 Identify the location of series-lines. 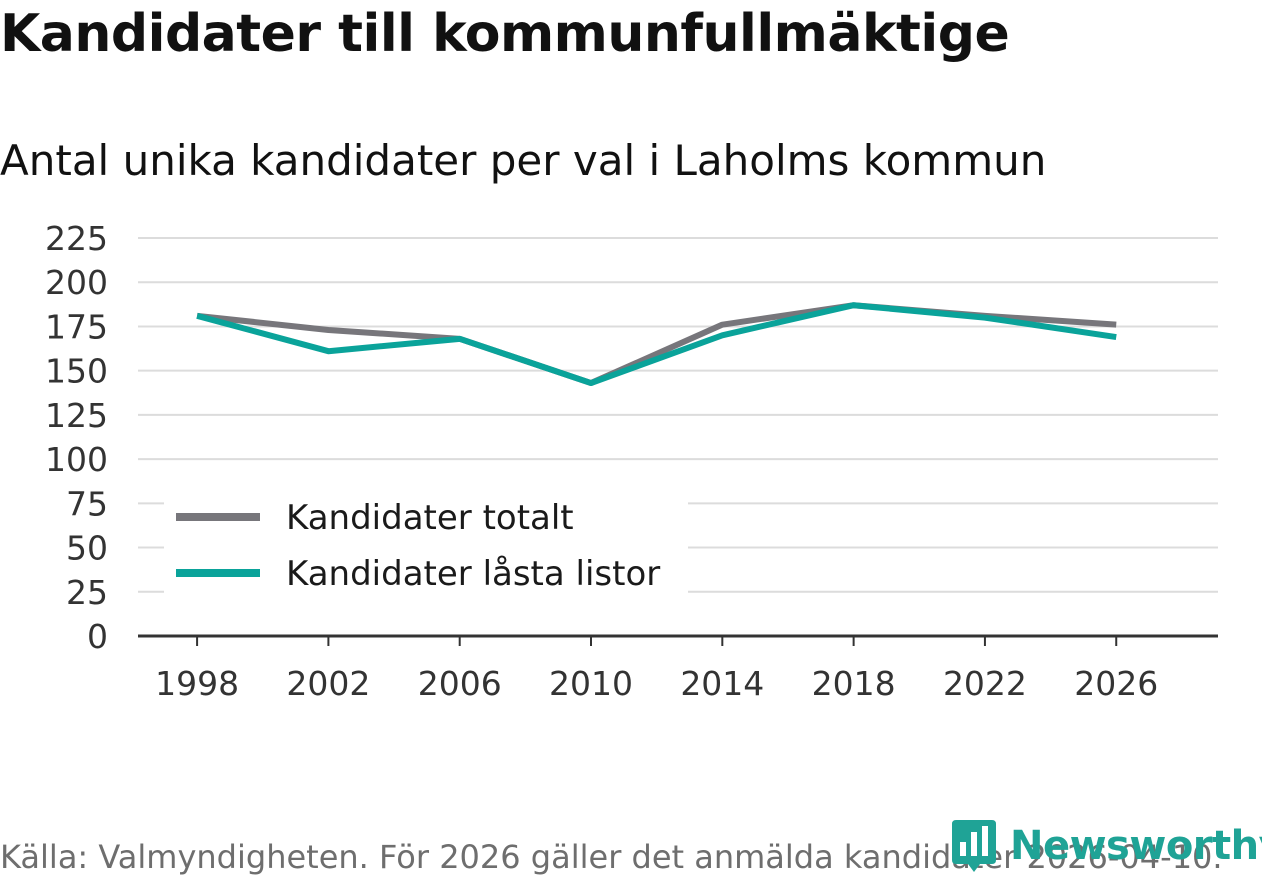
(656, 344).